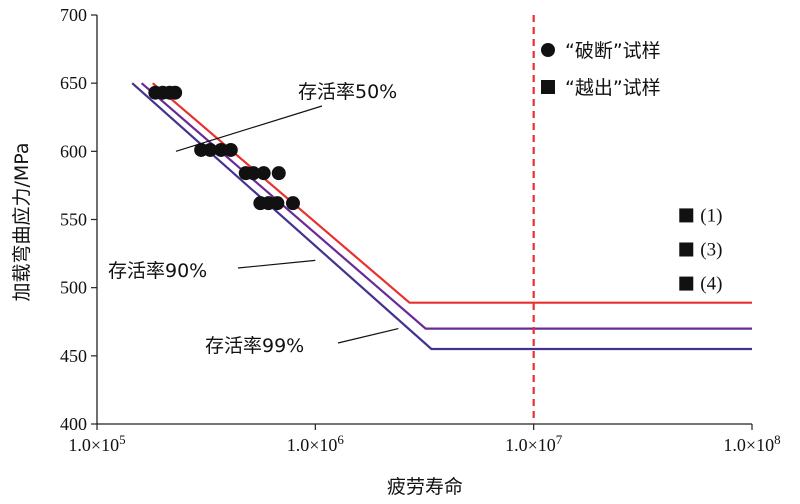 This screenshot has width=800, height=504. What do you see at coordinates (157, 271) in the screenshot?
I see `annotation-label: 存活率90%` at bounding box center [157, 271].